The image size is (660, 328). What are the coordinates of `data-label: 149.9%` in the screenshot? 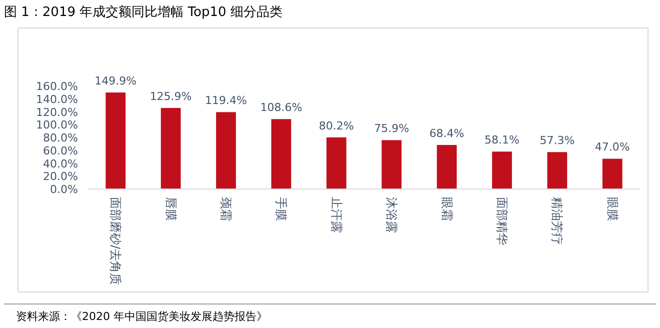 It's located at (115, 81).